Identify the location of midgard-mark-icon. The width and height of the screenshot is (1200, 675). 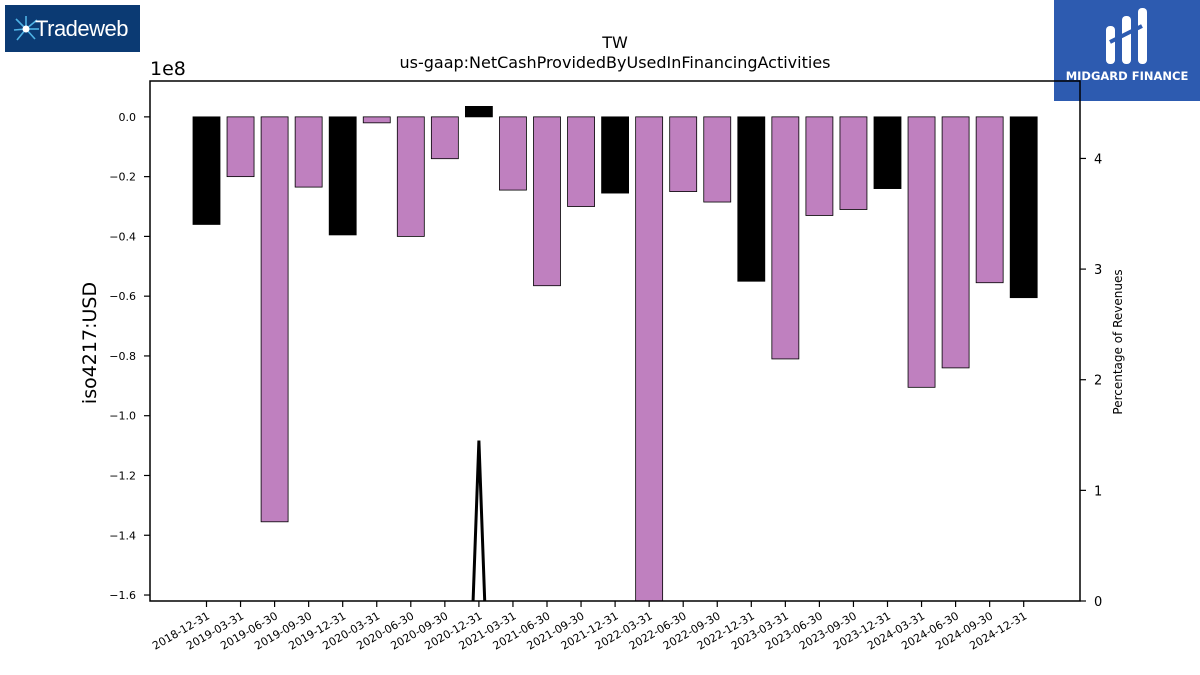
(1126, 36).